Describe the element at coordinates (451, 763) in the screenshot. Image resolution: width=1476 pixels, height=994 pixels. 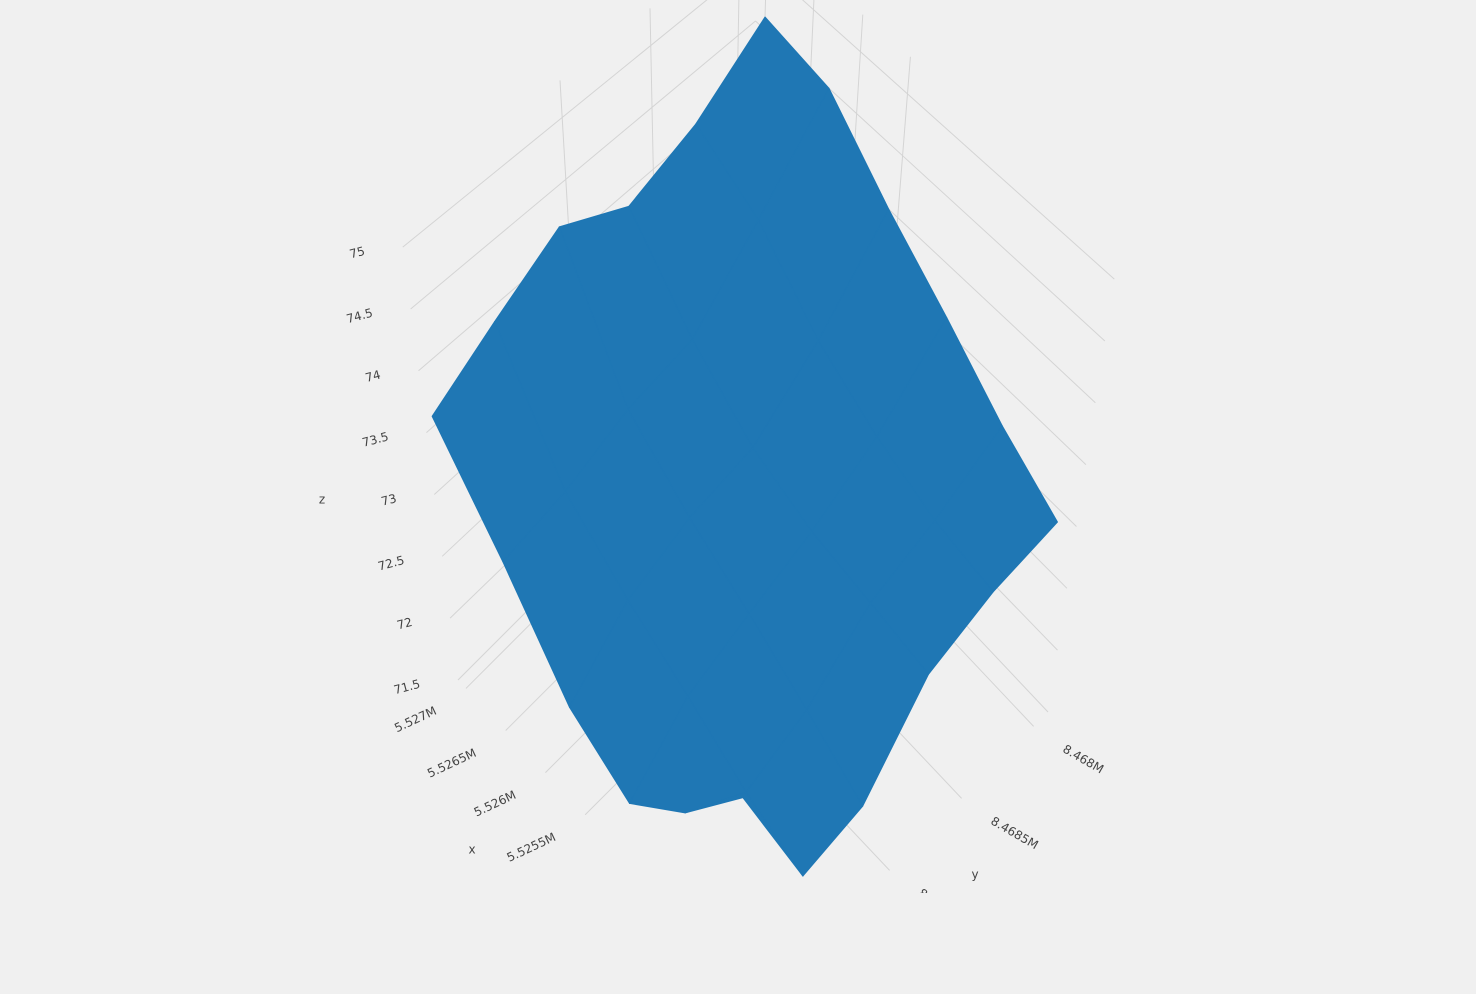
I see `x-tick-label: 5.5265M` at that location.